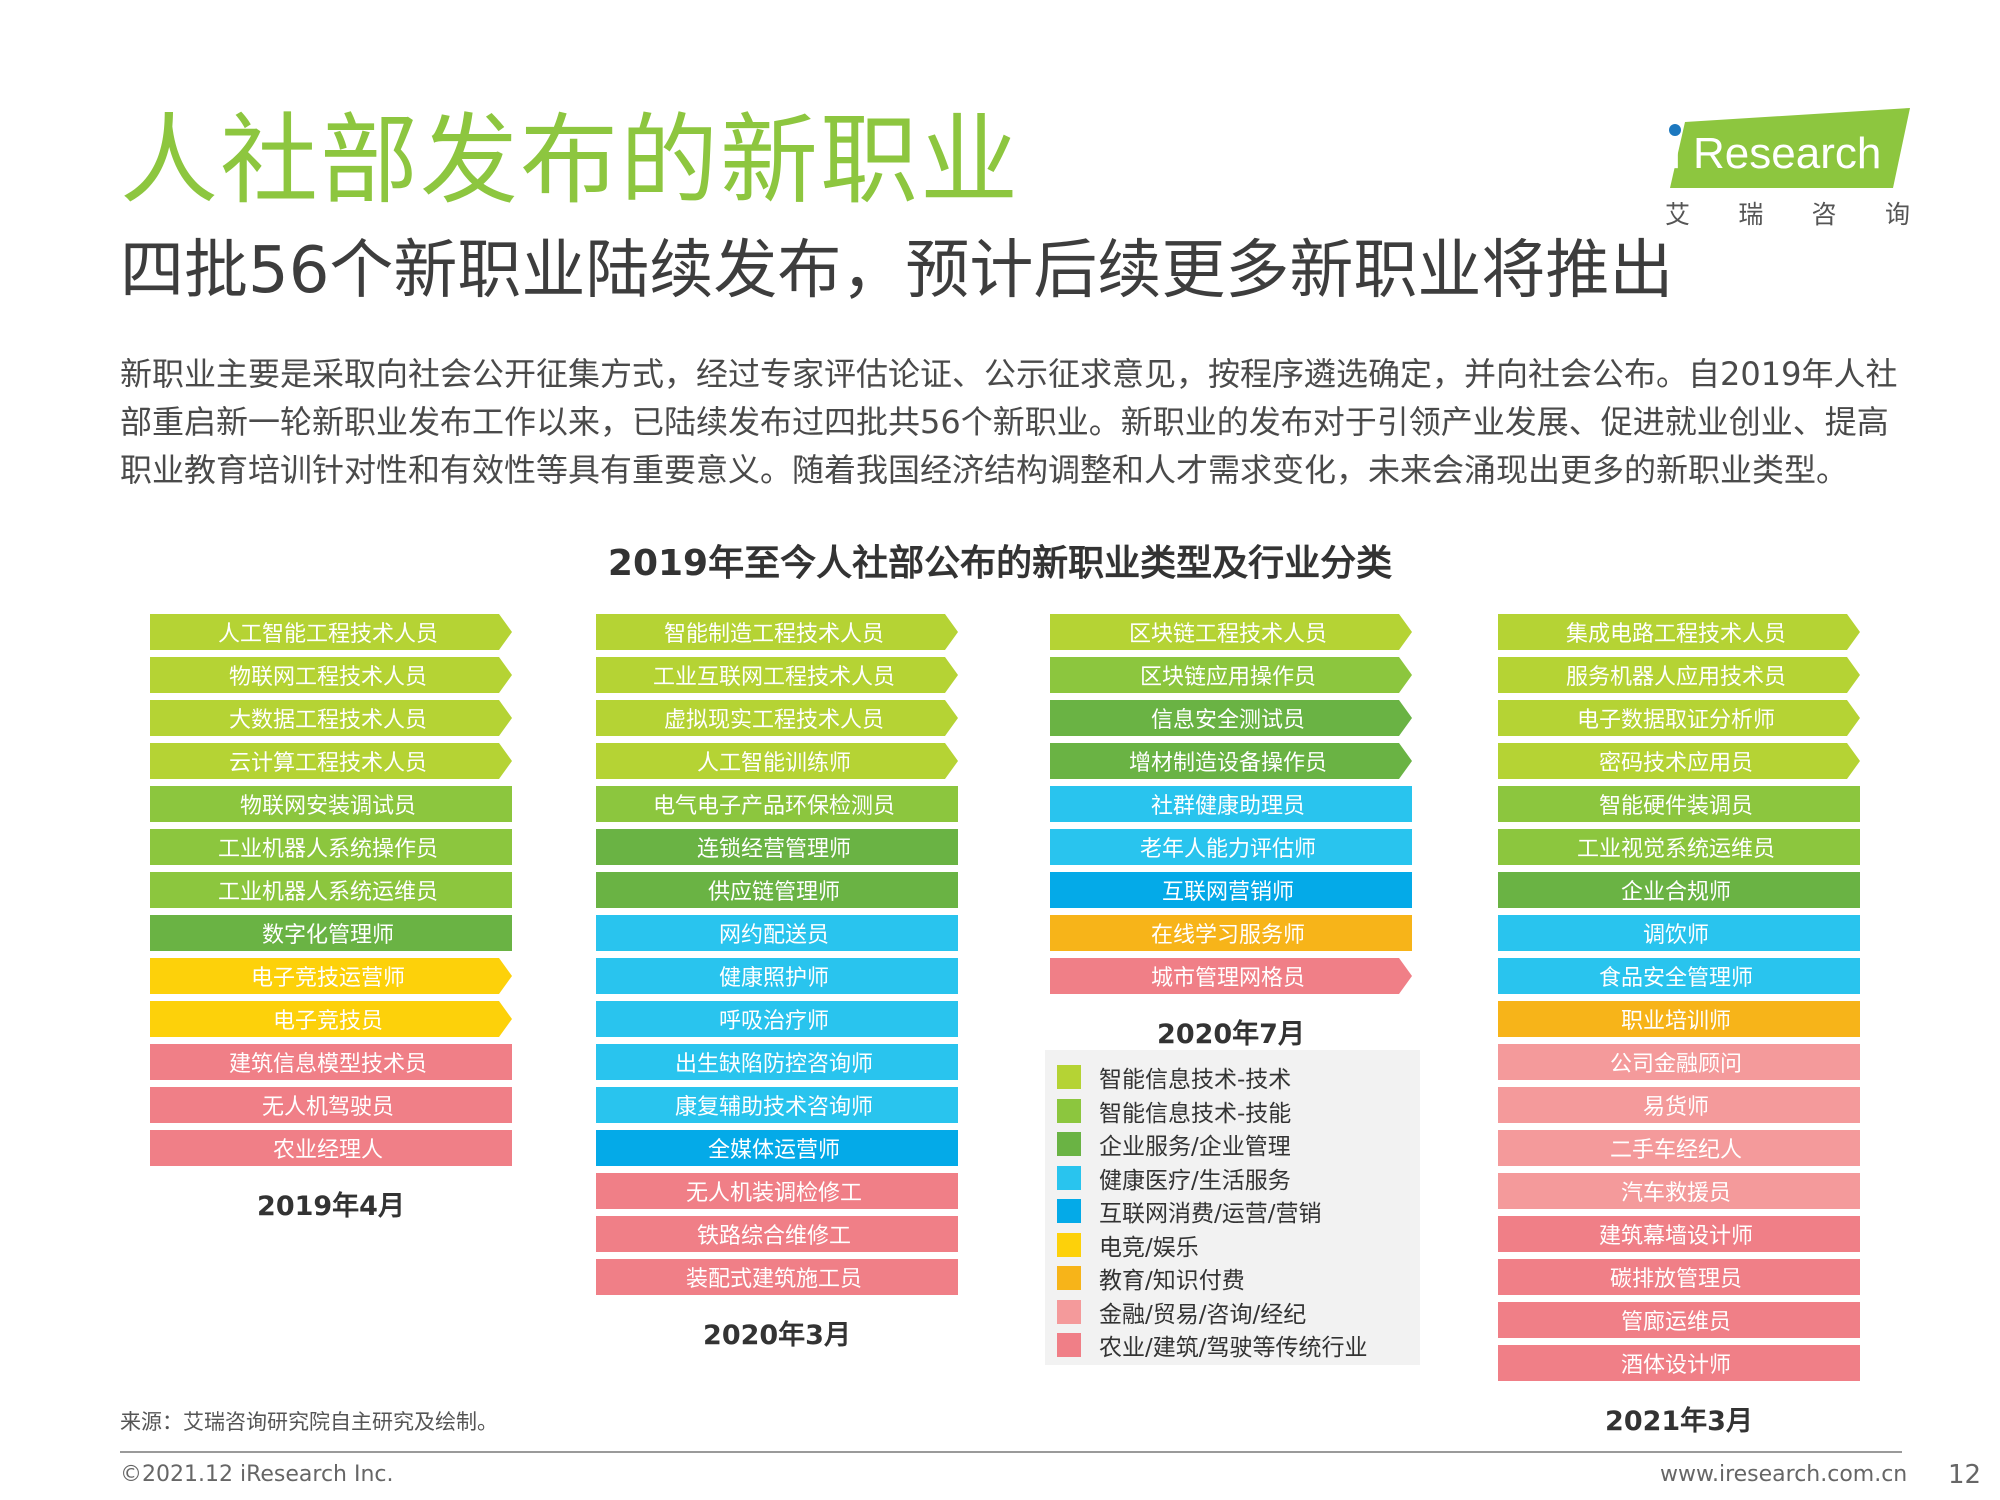  What do you see at coordinates (773, 1150) in the screenshot?
I see `occupation-label: 全媒体运营师` at bounding box center [773, 1150].